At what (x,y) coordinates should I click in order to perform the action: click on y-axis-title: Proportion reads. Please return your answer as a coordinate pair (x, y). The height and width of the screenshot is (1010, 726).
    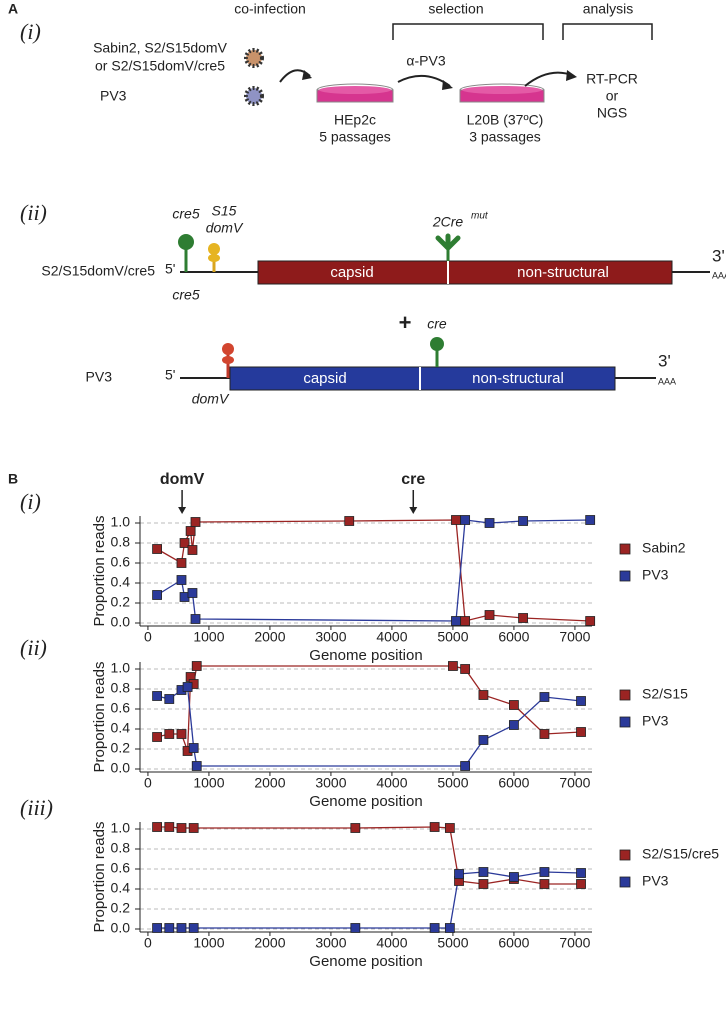
    Looking at the image, I should click on (99, 717).